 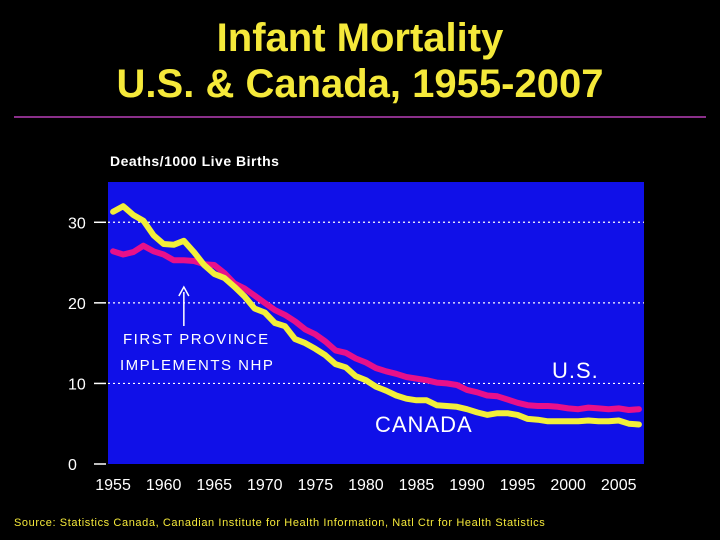 What do you see at coordinates (196, 339) in the screenshot?
I see `annotation-first-province: FIRST PROVINCE` at bounding box center [196, 339].